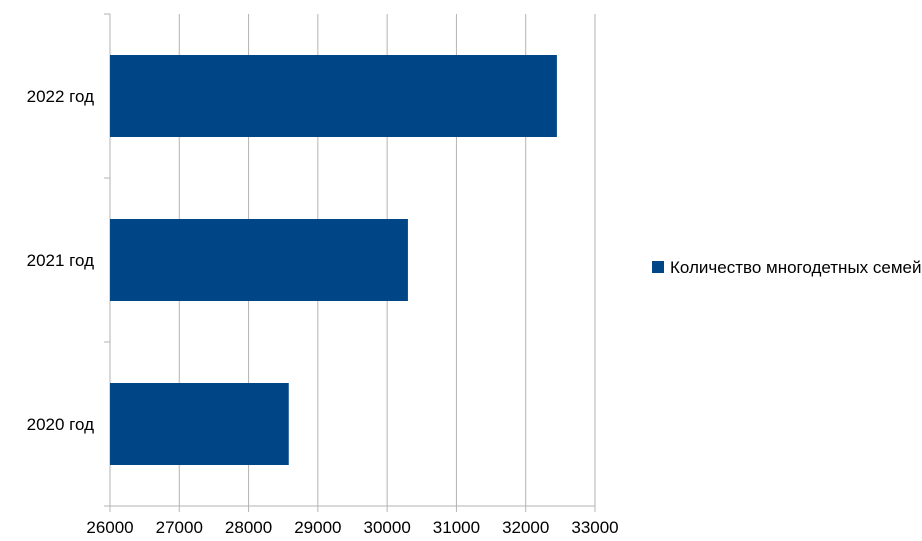 The image size is (922, 541). Describe the element at coordinates (179, 527) in the screenshot. I see `x-tick-label: 27000` at that location.